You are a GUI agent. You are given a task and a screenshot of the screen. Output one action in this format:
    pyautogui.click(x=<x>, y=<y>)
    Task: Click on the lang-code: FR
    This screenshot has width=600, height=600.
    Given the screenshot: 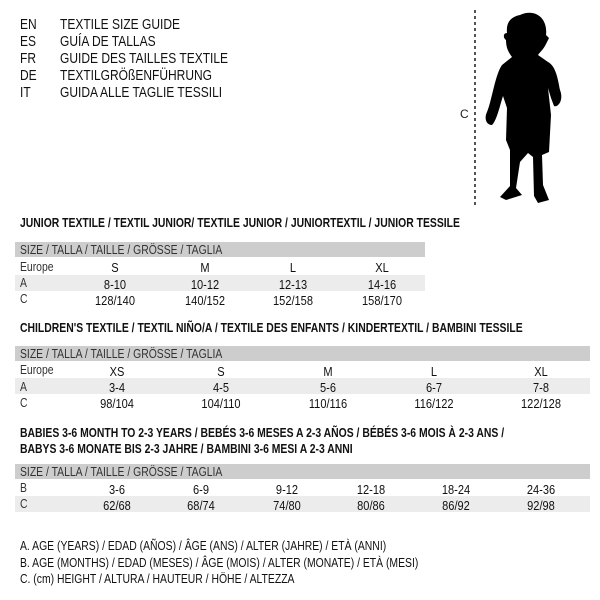 What is the action you would take?
    pyautogui.click(x=28, y=58)
    